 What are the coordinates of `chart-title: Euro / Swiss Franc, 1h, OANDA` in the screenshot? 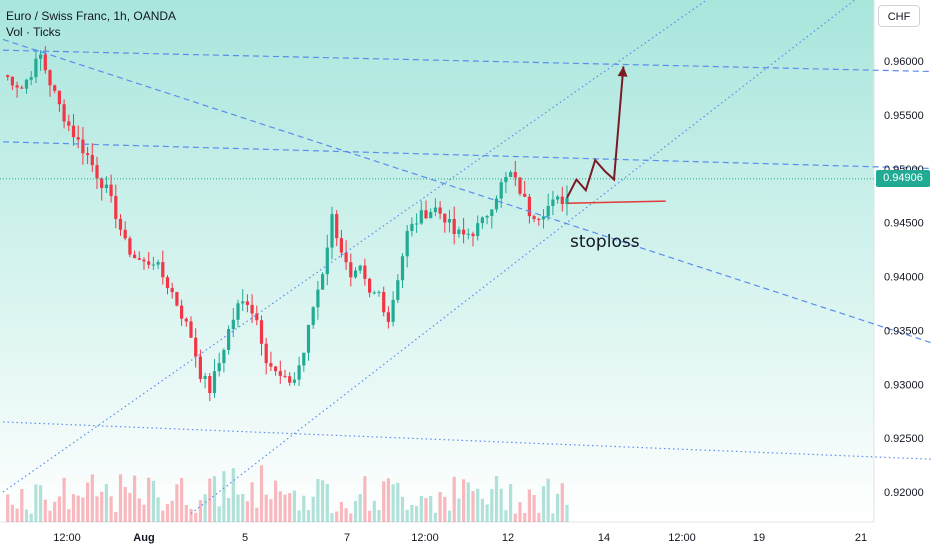 It's located at (91, 16).